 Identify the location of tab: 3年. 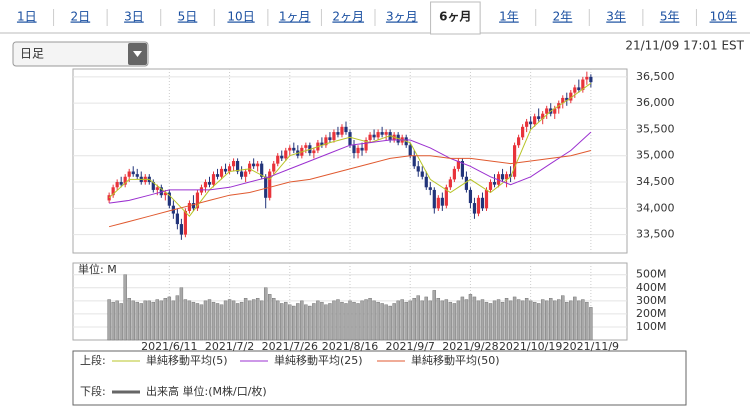
(616, 17).